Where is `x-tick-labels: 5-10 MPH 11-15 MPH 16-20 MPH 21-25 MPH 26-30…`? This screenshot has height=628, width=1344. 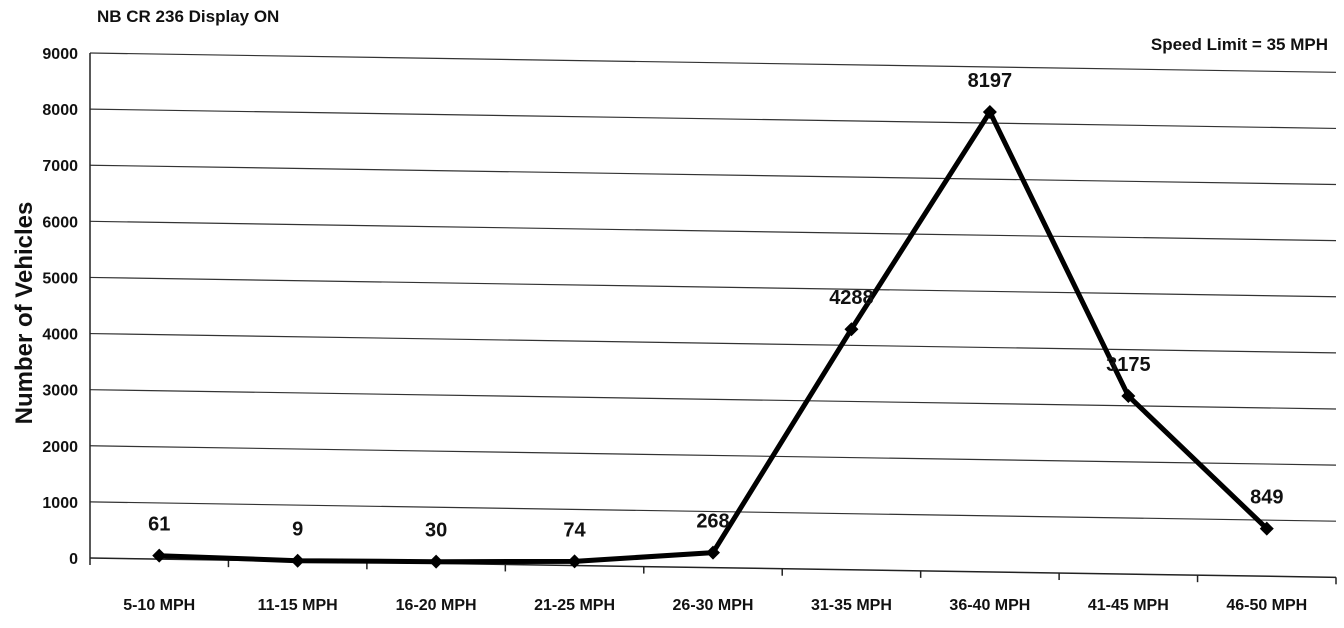 x-tick-labels: 5-10 MPH 11-15 MPH 16-20 MPH 21-25 MPH 26-30… is located at coordinates (715, 605).